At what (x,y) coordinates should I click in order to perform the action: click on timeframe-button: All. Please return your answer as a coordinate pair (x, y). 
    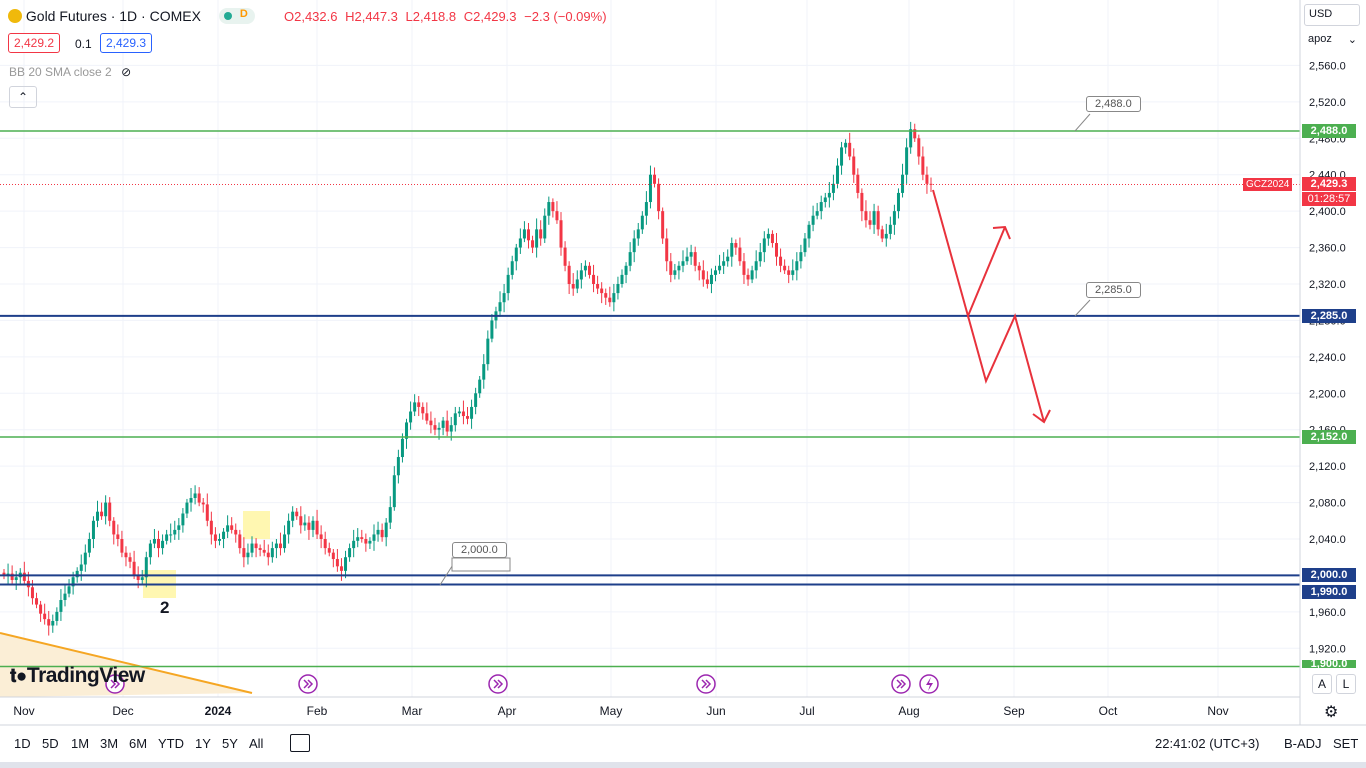
    Looking at the image, I should click on (256, 743).